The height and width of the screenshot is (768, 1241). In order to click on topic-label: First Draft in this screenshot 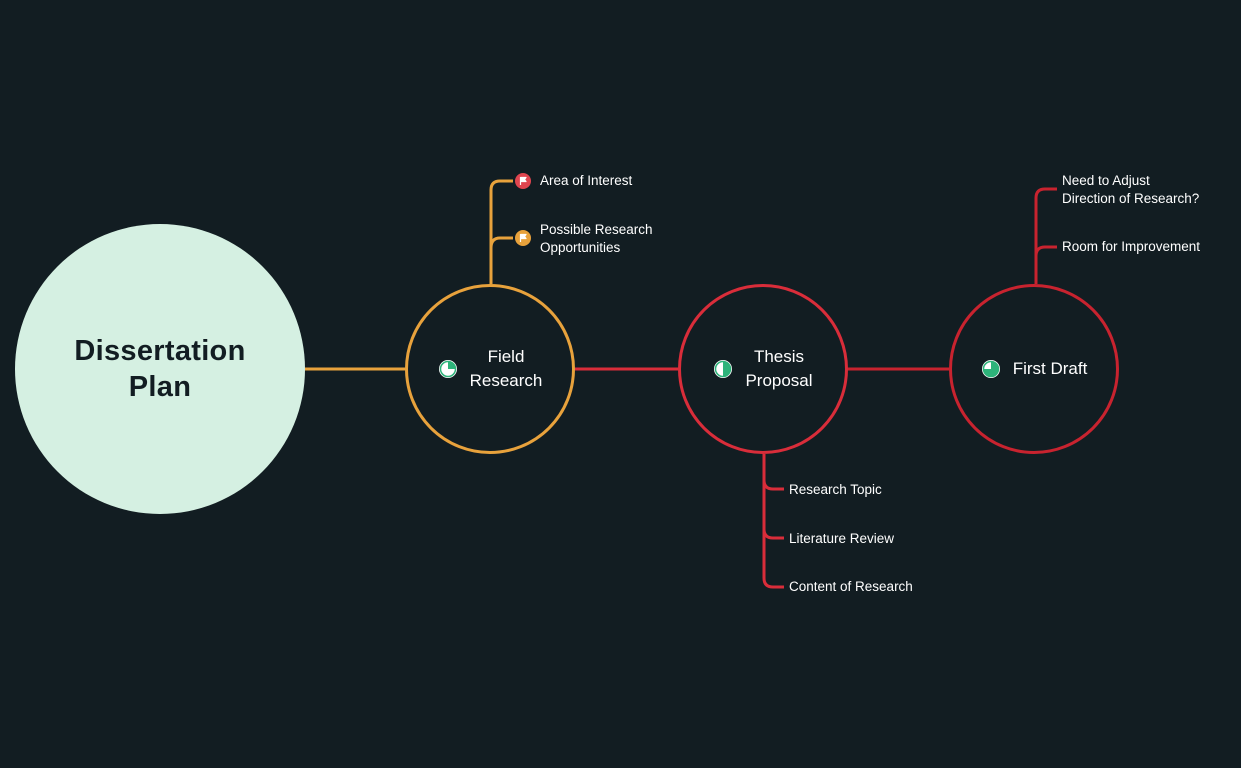, I will do `click(1050, 368)`.